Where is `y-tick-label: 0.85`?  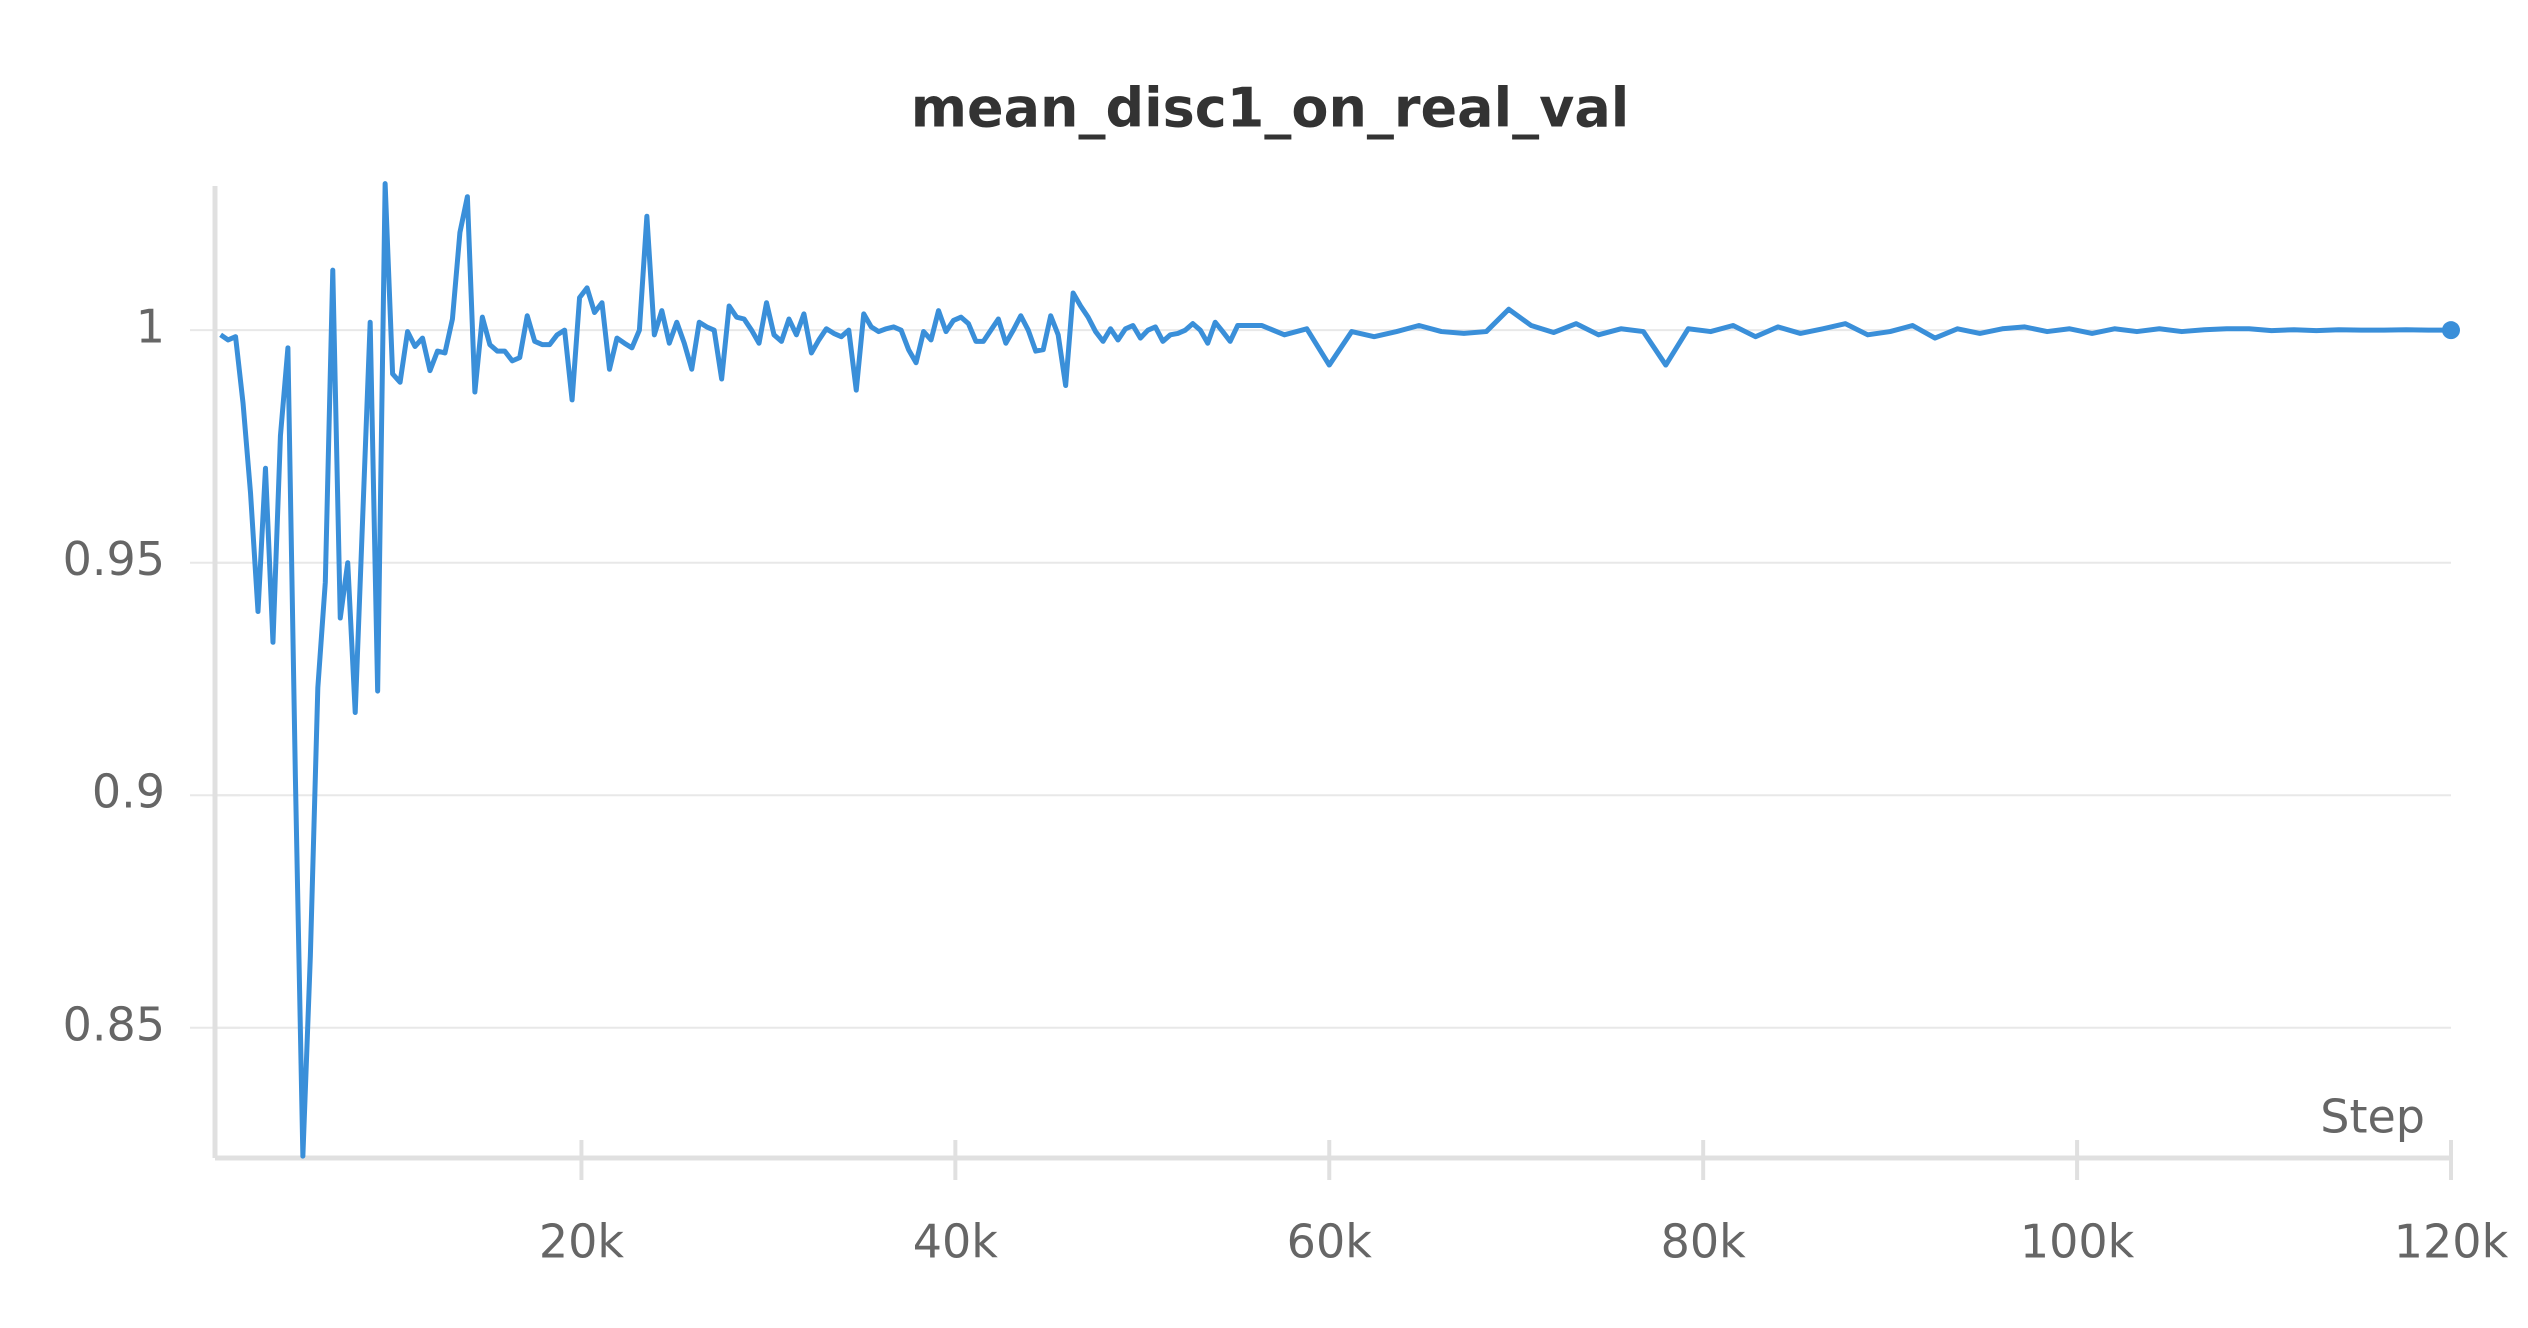 y-tick-label: 0.85 is located at coordinates (114, 1024).